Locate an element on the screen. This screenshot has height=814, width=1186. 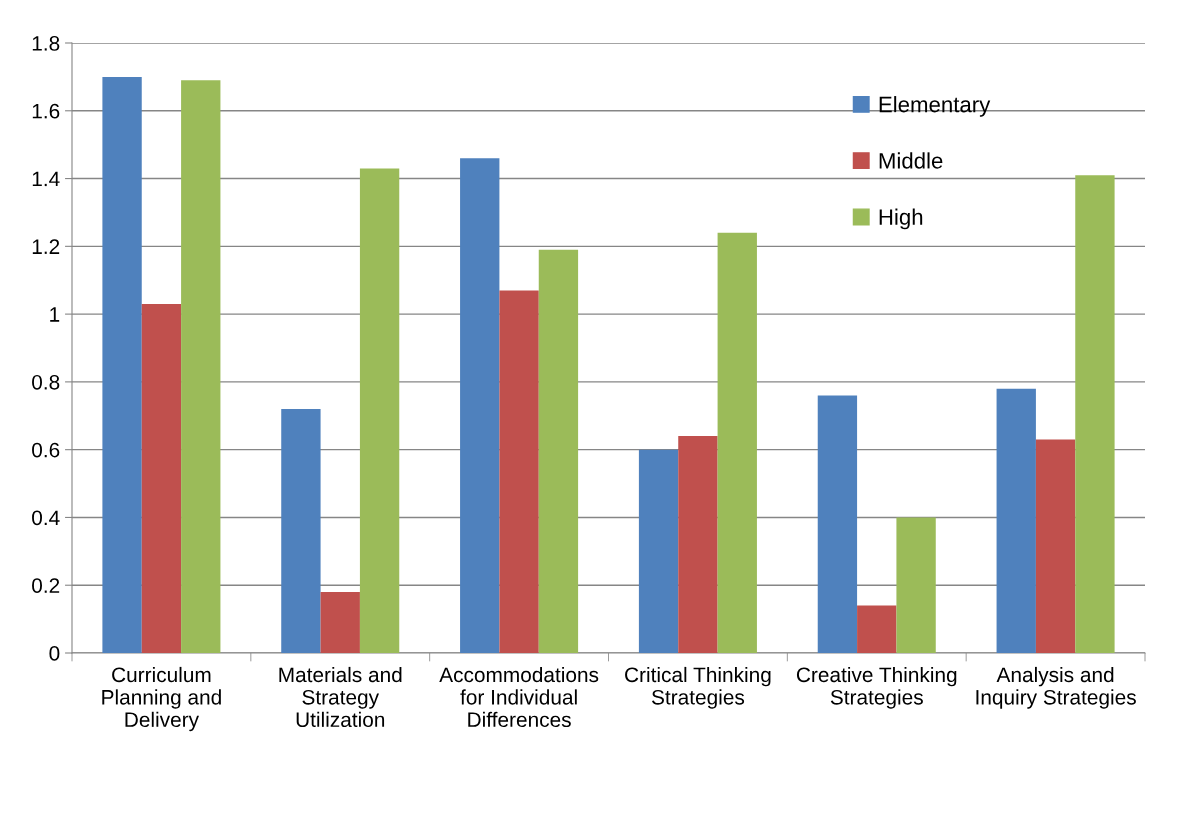
x-tick-label: Creative Thinking Strategies is located at coordinates (876, 687).